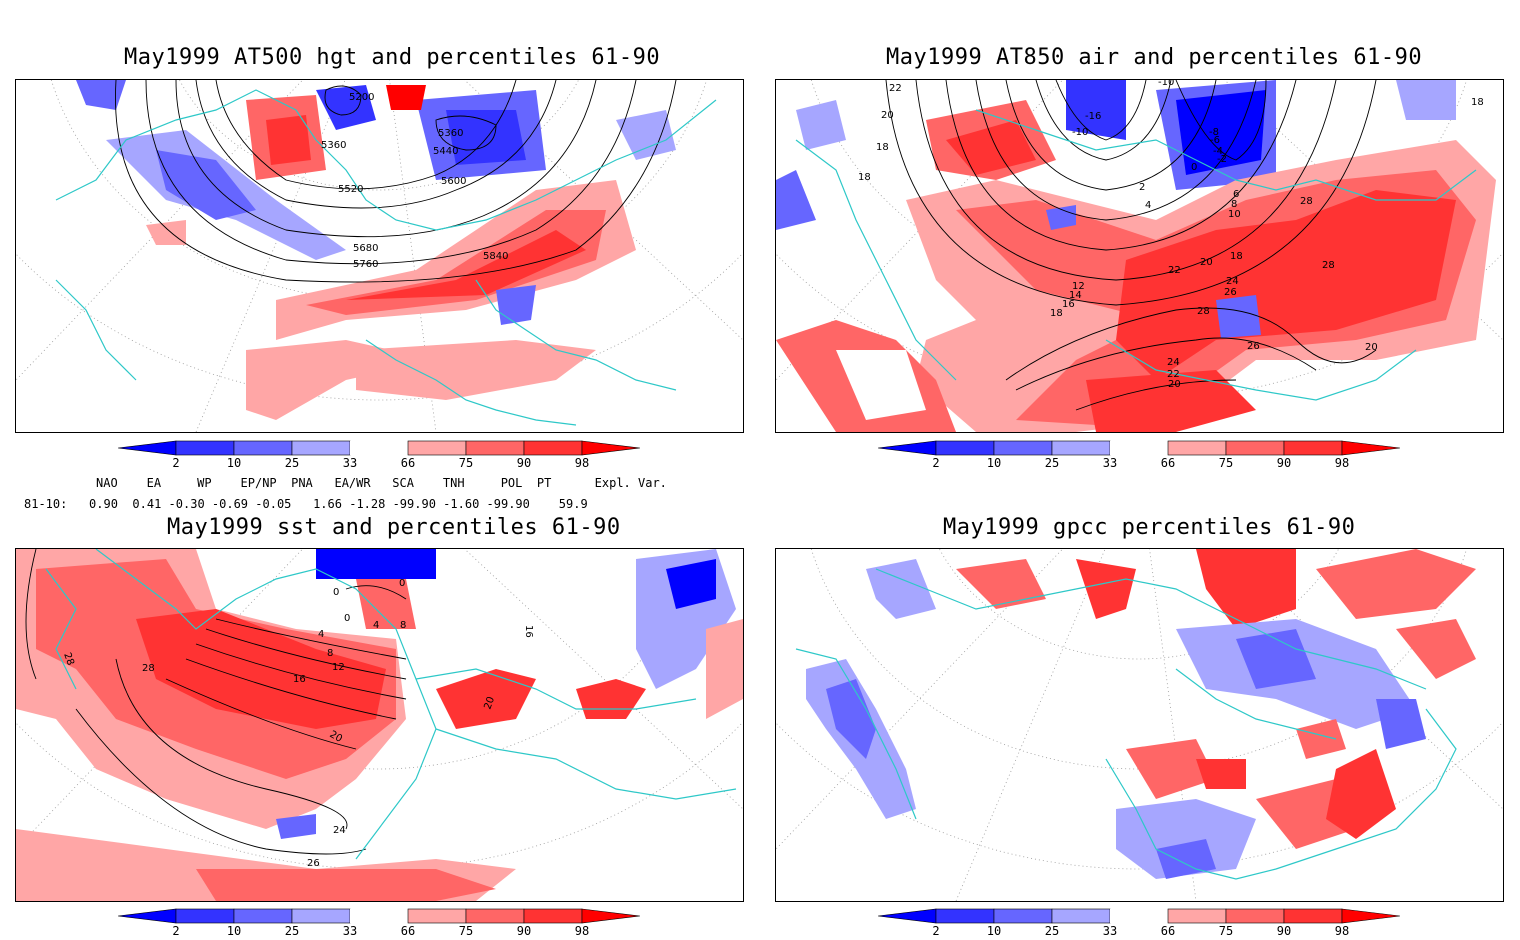 The image size is (1520, 940). I want to click on svg-text: 5760, so click(365, 264).